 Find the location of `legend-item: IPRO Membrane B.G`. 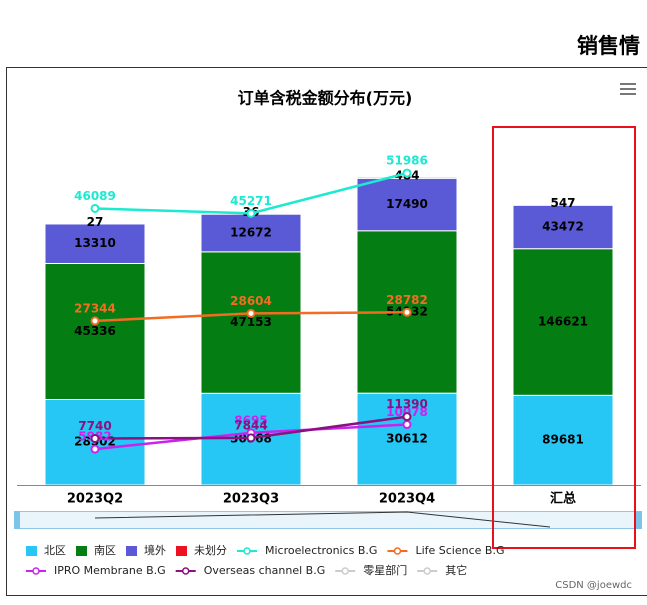

legend-item: IPRO Membrane B.G is located at coordinates (96, 570).